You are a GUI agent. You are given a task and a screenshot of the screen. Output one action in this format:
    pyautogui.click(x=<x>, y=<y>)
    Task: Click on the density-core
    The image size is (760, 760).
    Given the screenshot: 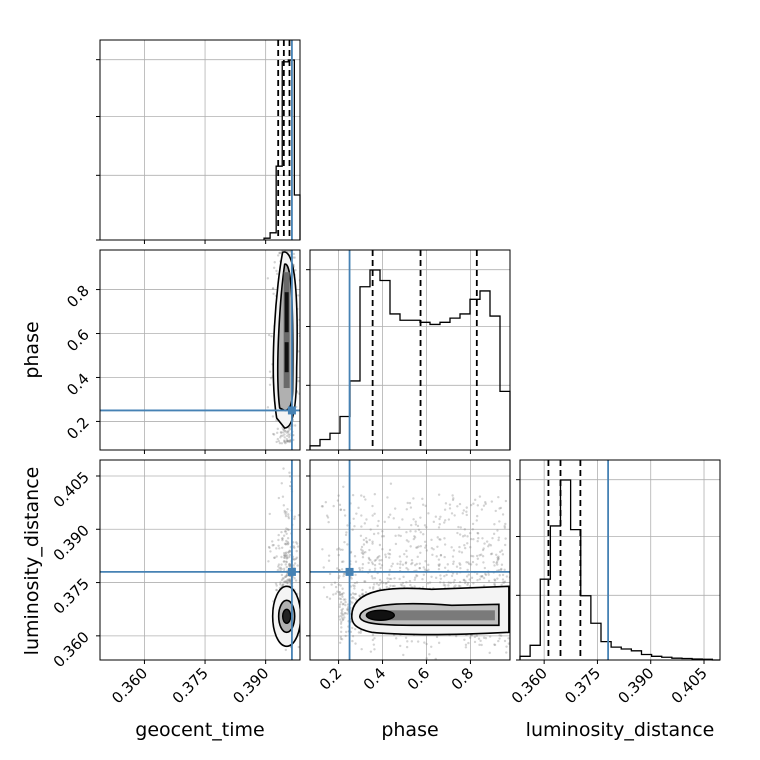 What is the action you would take?
    pyautogui.click(x=437, y=615)
    